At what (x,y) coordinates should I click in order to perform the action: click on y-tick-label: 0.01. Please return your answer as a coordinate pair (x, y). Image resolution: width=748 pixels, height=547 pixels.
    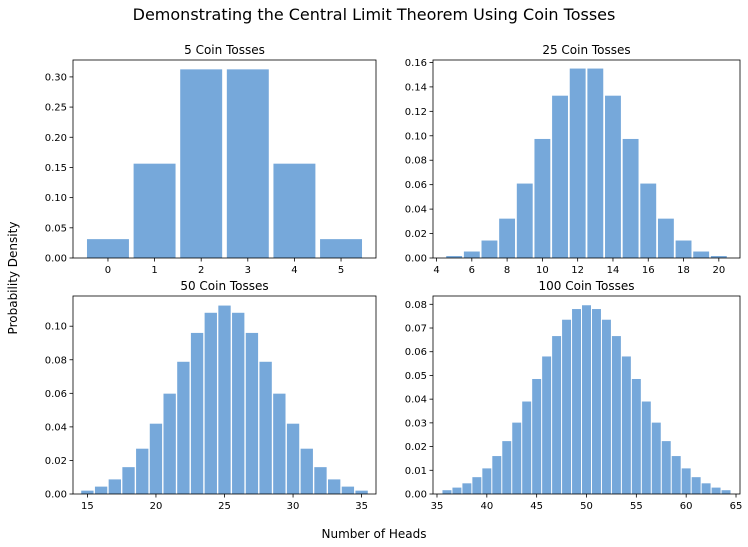
    Looking at the image, I should click on (416, 471).